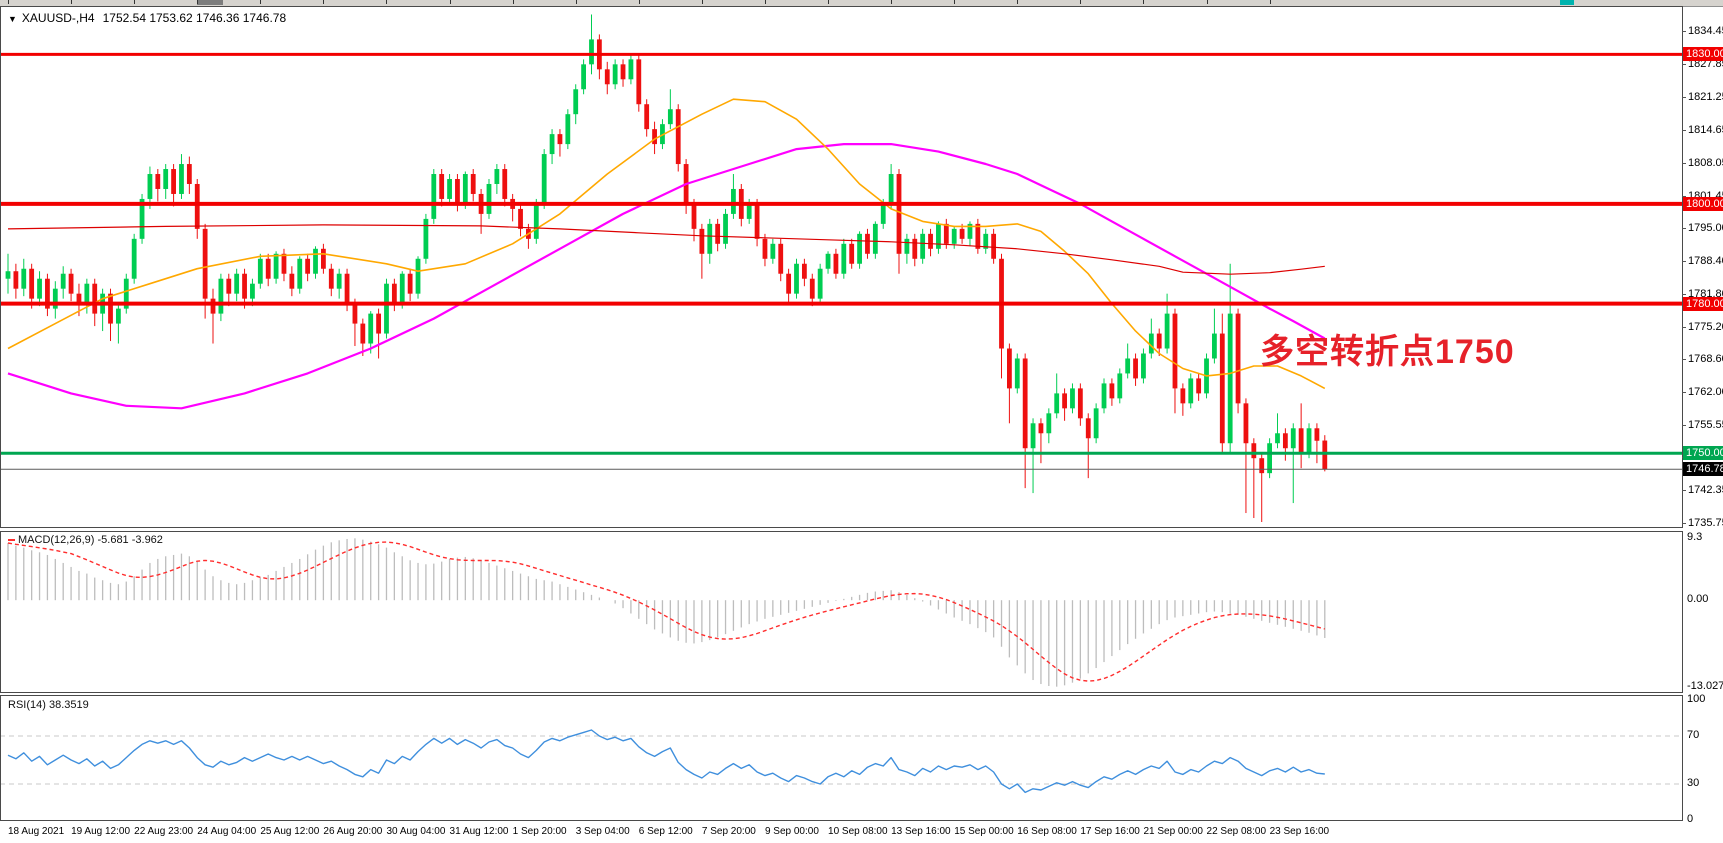  What do you see at coordinates (1047, 831) in the screenshot?
I see `time-axis-label: 16 Sep 08:00` at bounding box center [1047, 831].